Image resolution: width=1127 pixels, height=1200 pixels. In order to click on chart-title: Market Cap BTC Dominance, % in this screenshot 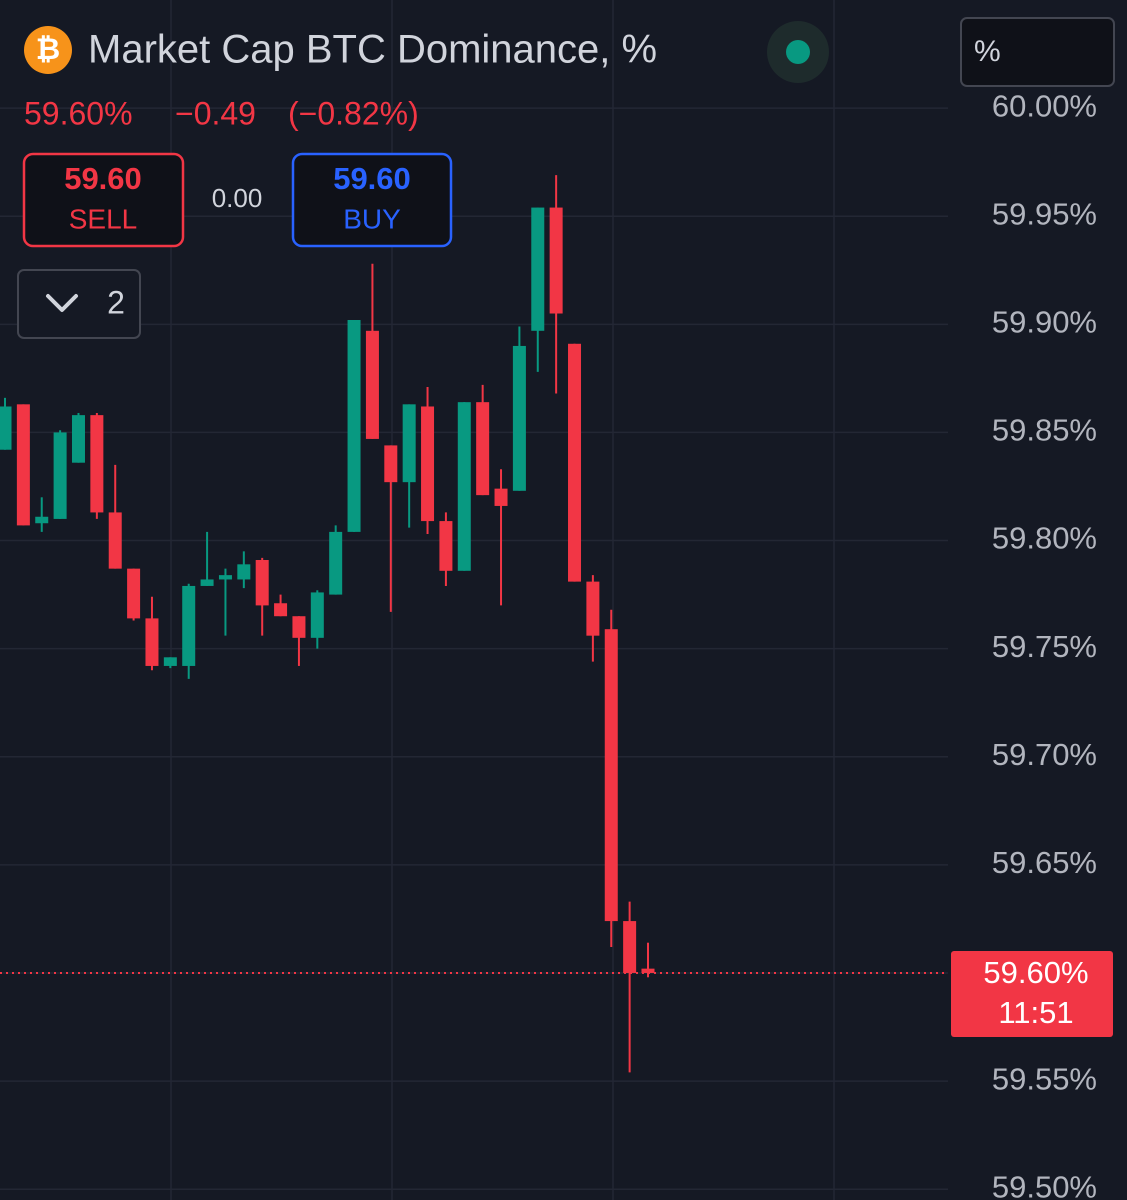, I will do `click(372, 50)`.